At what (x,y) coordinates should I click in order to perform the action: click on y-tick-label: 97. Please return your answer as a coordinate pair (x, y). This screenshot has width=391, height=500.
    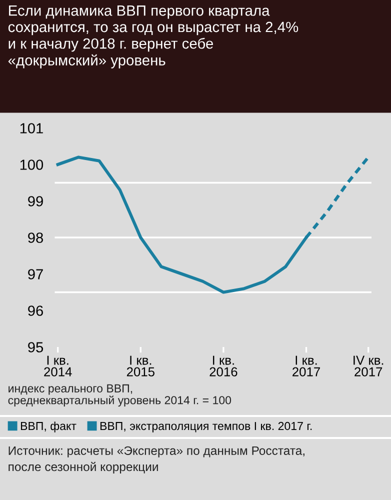
    Looking at the image, I should click on (35, 274).